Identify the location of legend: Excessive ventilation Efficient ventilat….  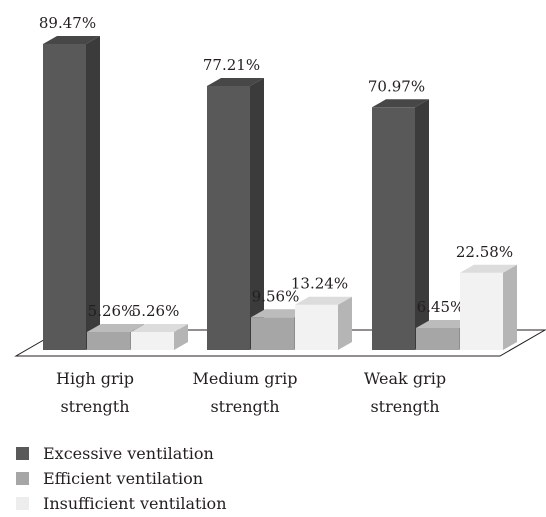
(121, 478).